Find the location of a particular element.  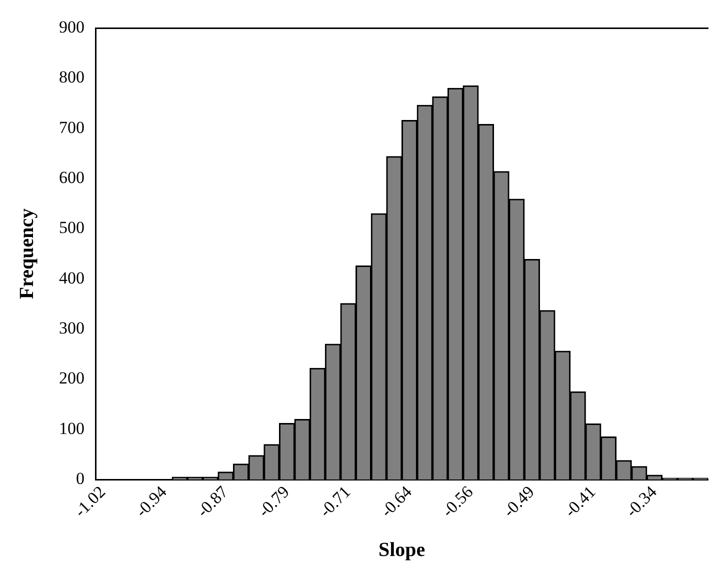

y-tick-label: 200 is located at coordinates (71, 378).